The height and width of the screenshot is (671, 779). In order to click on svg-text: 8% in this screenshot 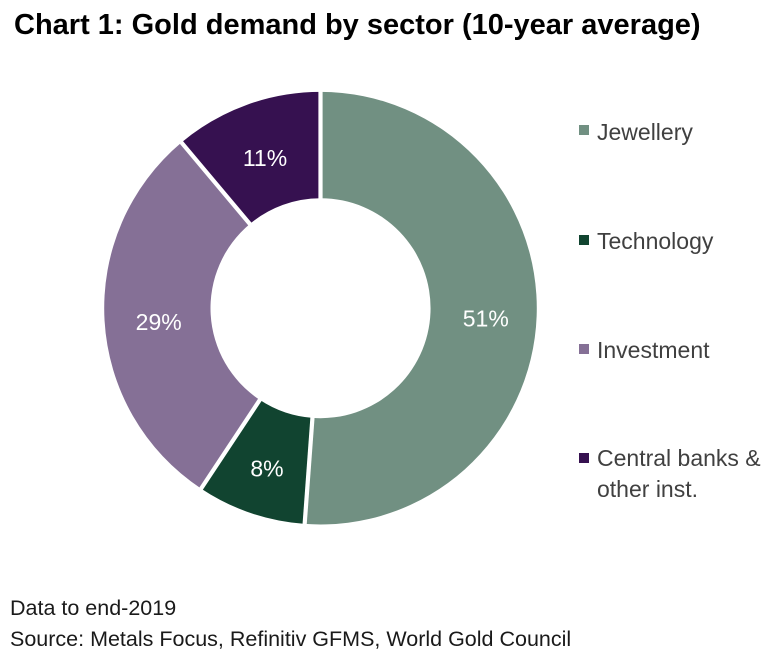, I will do `click(266, 469)`.